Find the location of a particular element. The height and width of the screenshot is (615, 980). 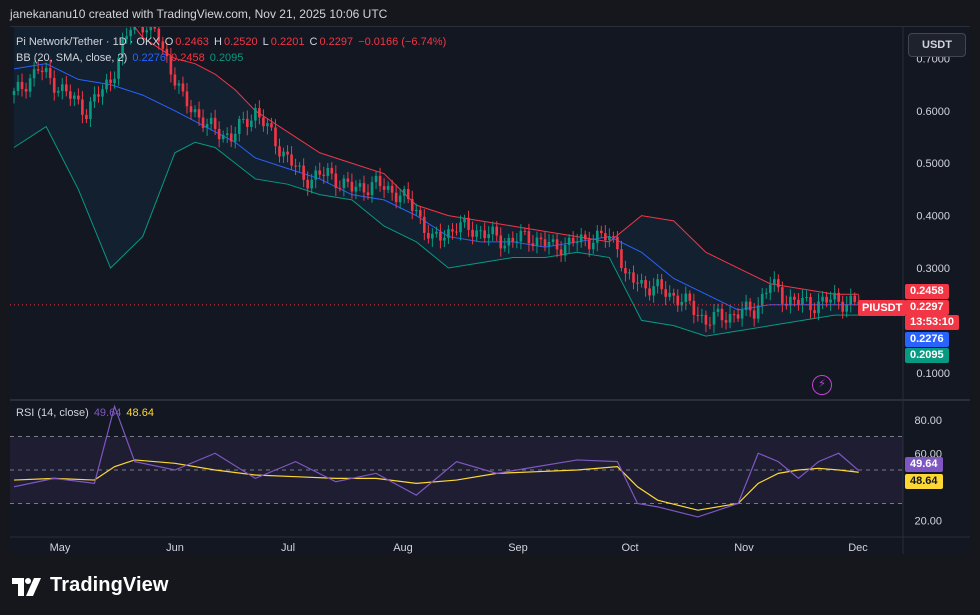

currency-button: USDT is located at coordinates (937, 45).